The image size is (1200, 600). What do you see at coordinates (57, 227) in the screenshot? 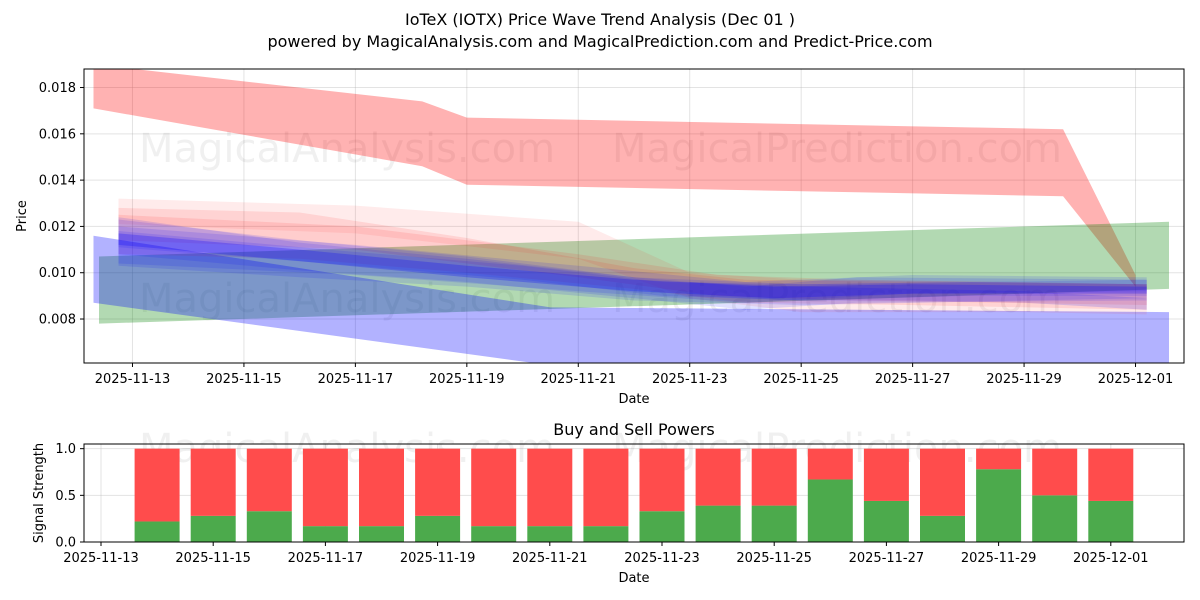
I see `price-y-tick-label: 0.012` at bounding box center [57, 227].